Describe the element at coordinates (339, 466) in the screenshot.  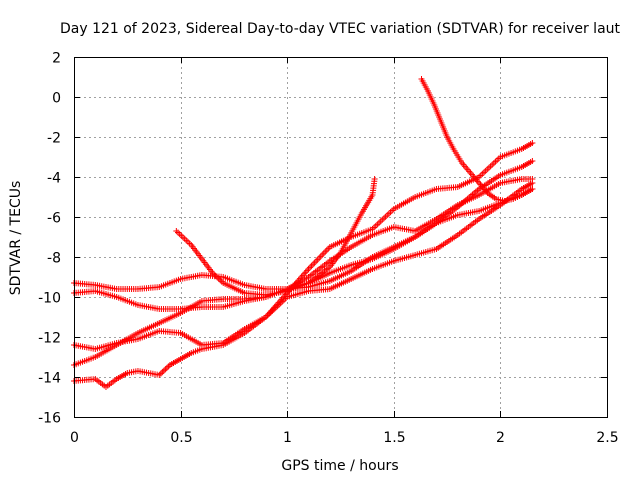
I see `x-axis-label: GPS time / hours` at that location.